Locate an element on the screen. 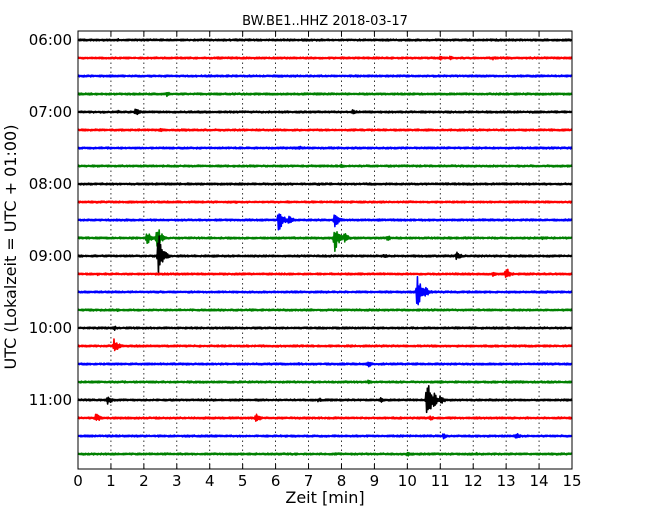  x-tick-label: 13 is located at coordinates (506, 481).